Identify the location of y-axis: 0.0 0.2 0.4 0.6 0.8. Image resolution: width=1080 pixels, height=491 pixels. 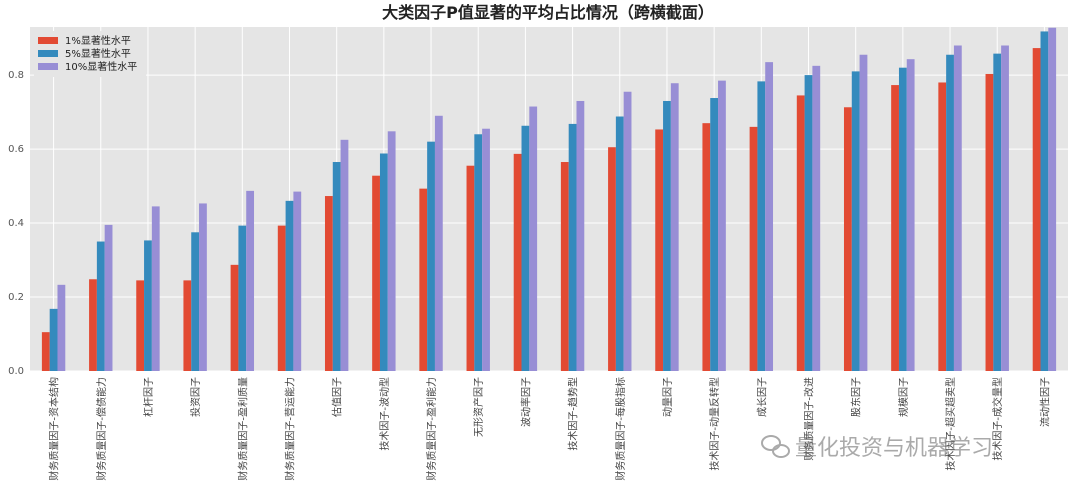
(16, 223).